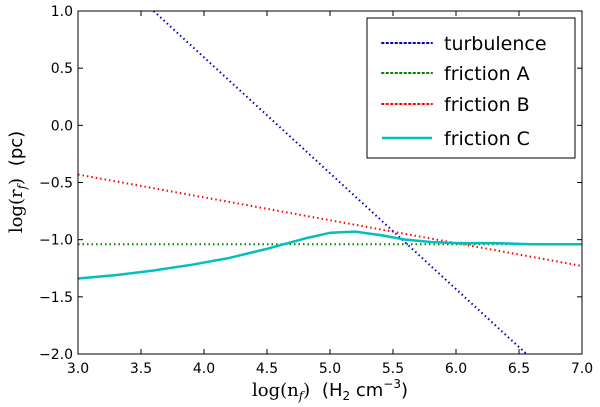  Describe the element at coordinates (487, 105) in the screenshot. I see `legend-label-friction-b: friction B` at that location.